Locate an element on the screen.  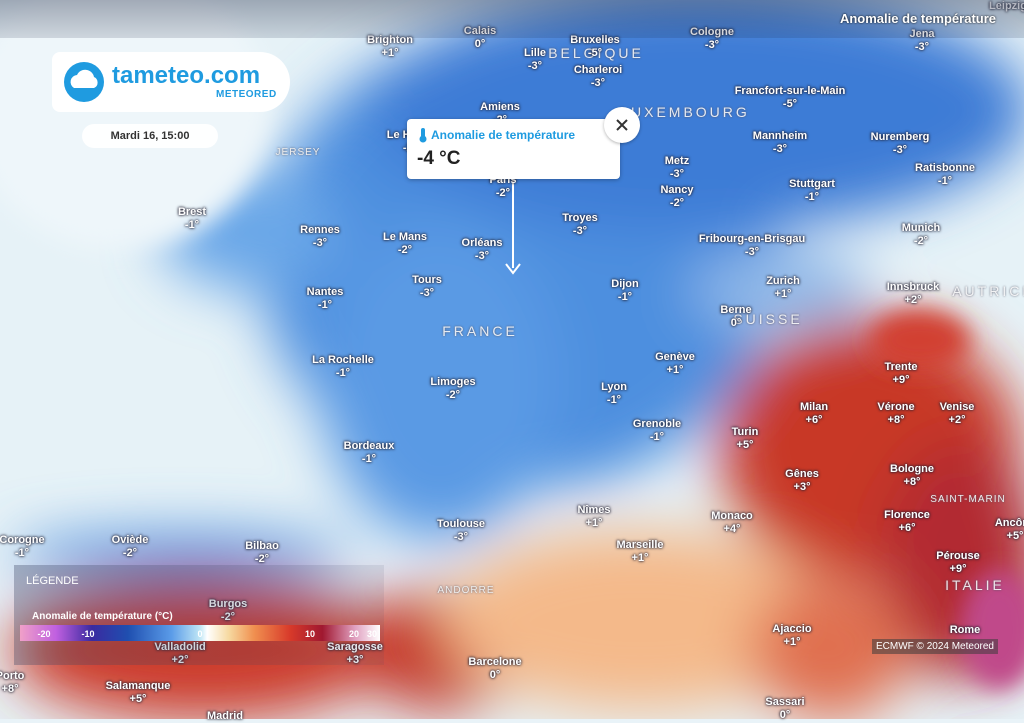
region-label: LUXEMBOURG is located at coordinates (685, 112).